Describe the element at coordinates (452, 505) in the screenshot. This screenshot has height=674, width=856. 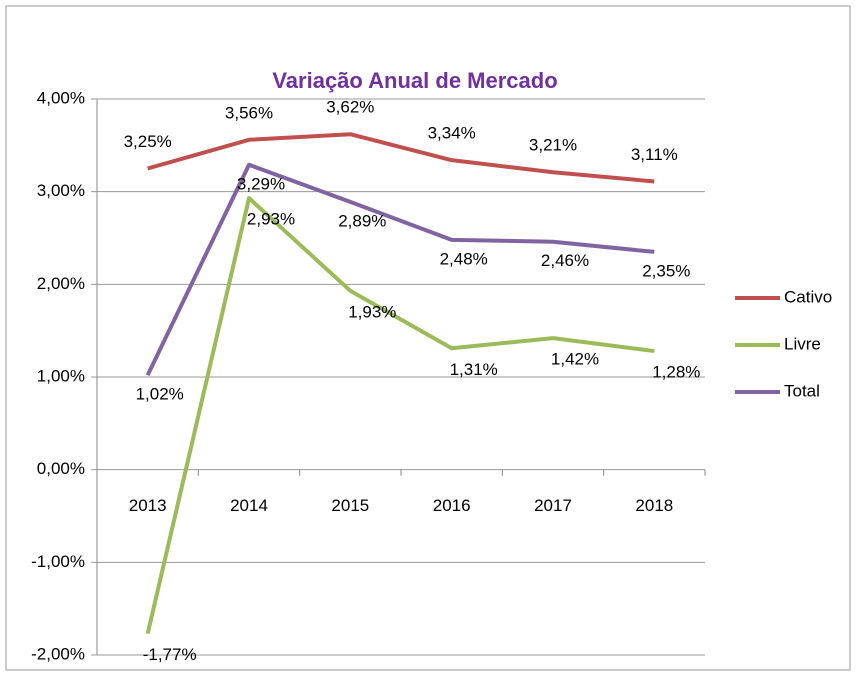
I see `x-tick-label: 2016` at that location.